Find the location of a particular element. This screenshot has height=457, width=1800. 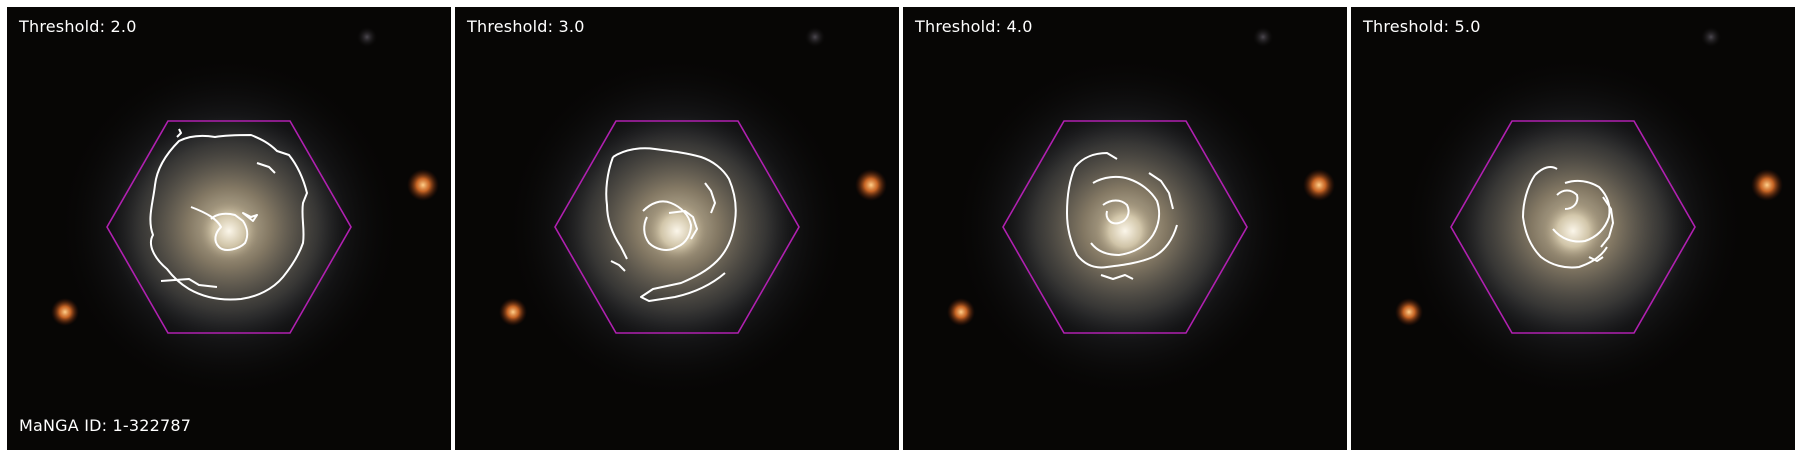

threshold-label: Threshold: 2.0 is located at coordinates (78, 26).